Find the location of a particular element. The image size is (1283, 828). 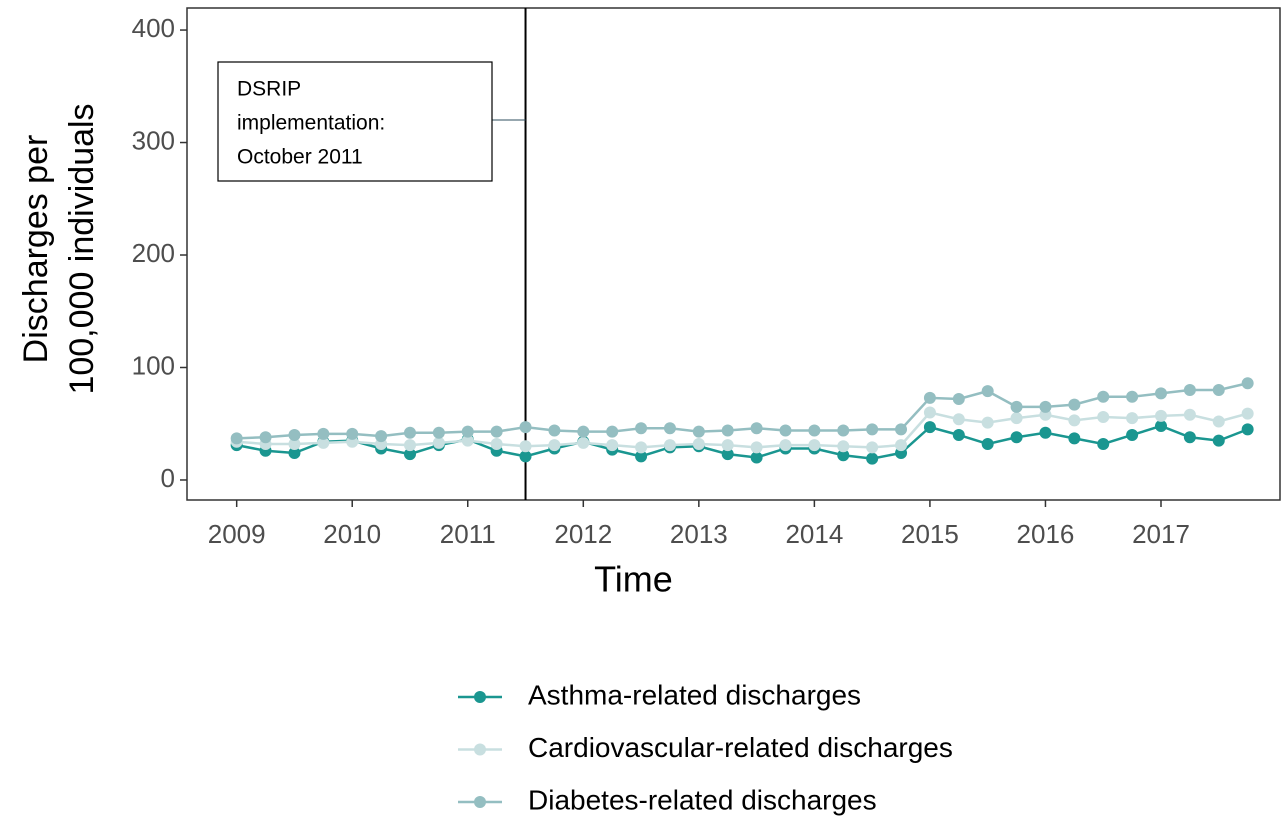

legend-label: Asthma-related discharges is located at coordinates (694, 694).